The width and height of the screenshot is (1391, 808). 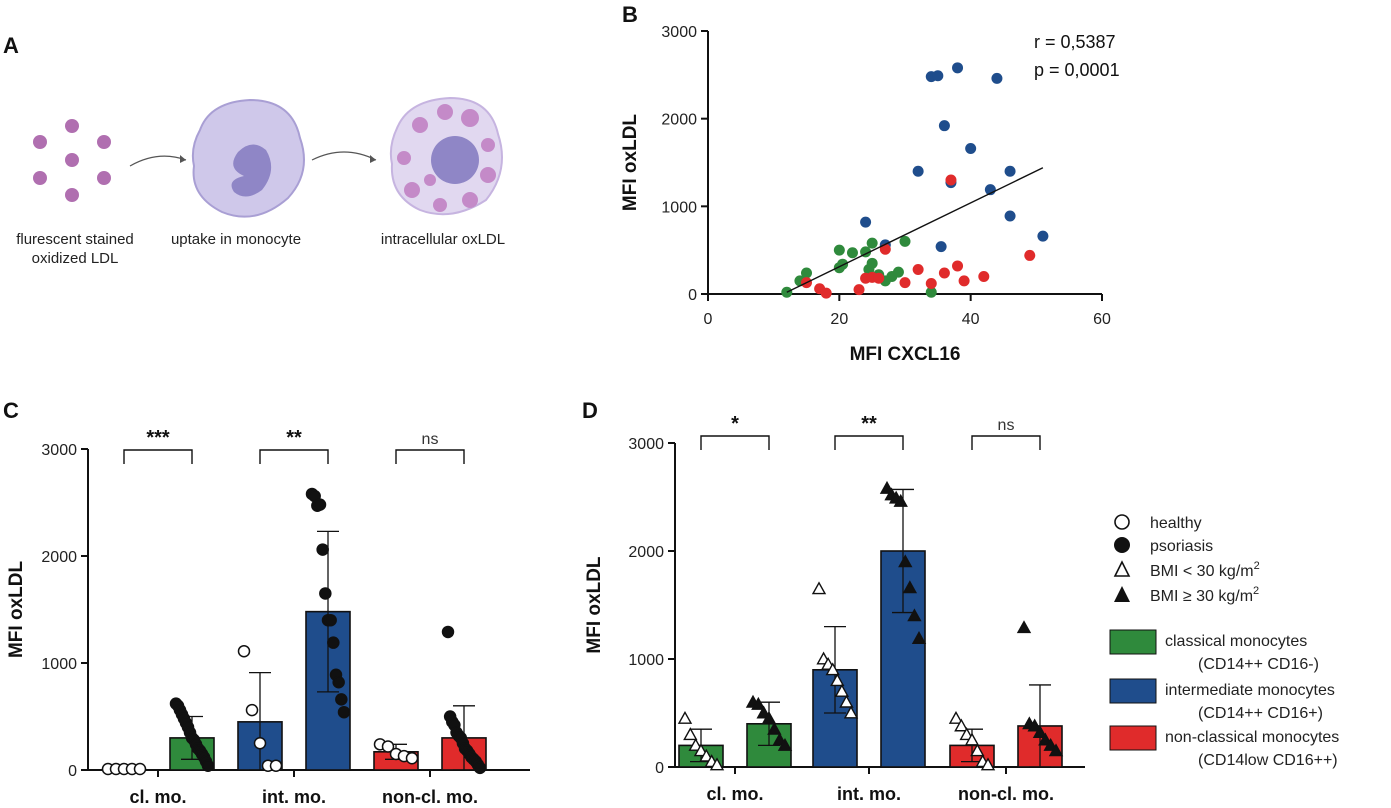 What do you see at coordinates (971, 319) in the screenshot?
I see `x-tick-label: 40` at bounding box center [971, 319].